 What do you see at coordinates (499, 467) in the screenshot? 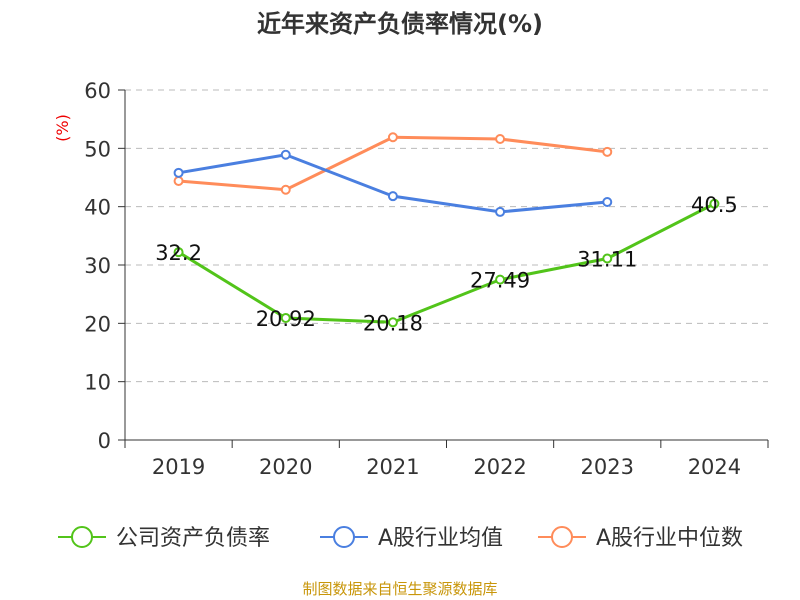
I see `x-tick-label: 2022` at bounding box center [499, 467].